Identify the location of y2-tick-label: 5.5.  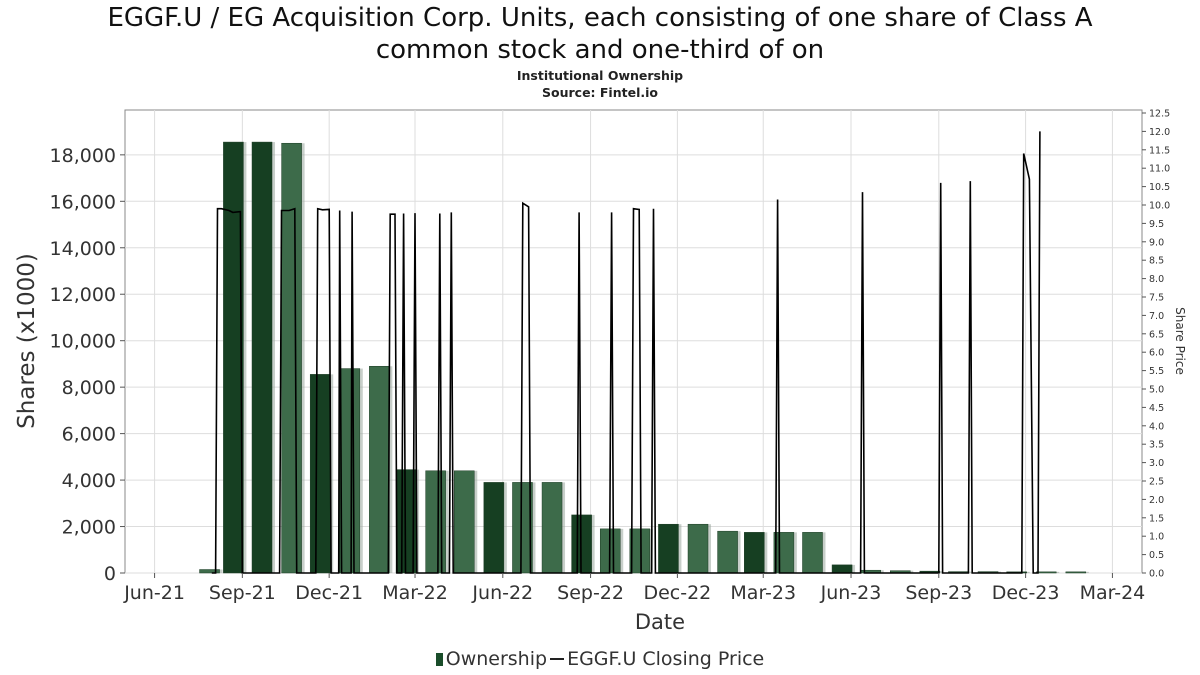
(1156, 371).